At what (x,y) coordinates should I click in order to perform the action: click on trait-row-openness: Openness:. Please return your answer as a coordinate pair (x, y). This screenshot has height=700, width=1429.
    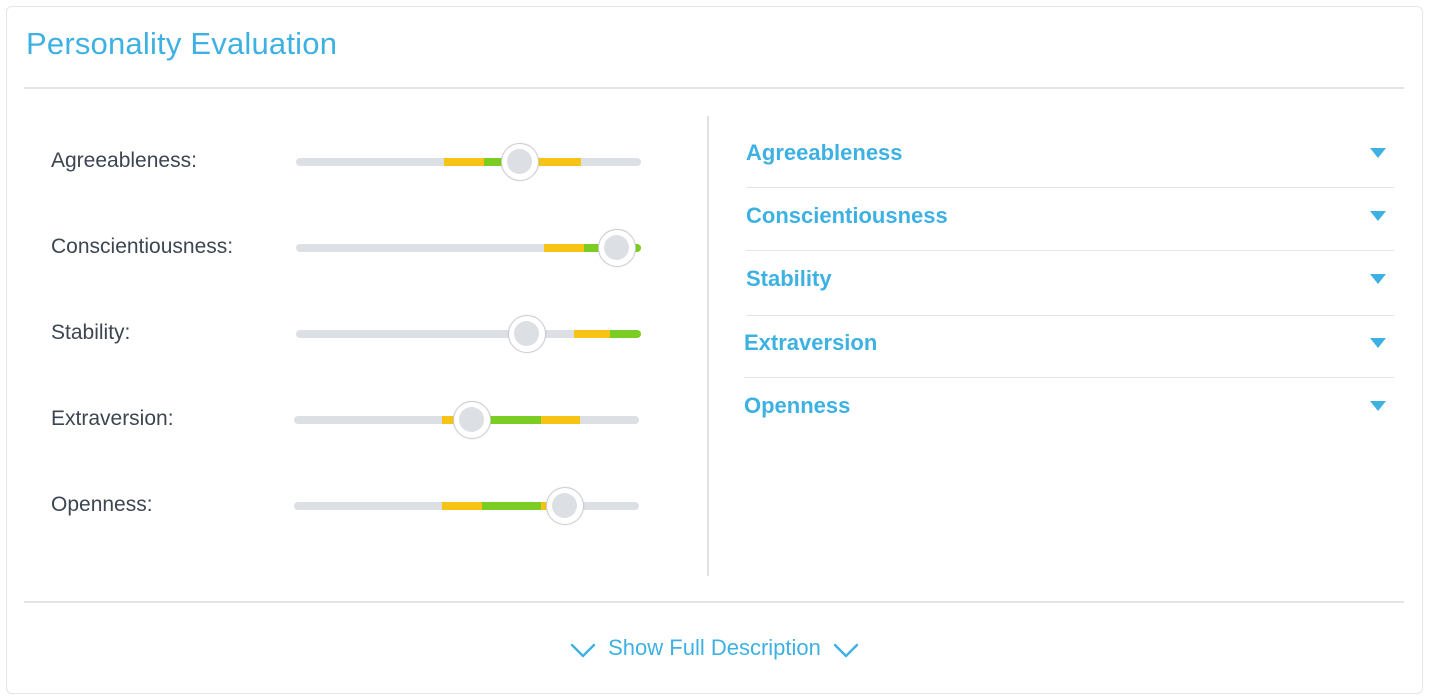
    Looking at the image, I should click on (350, 504).